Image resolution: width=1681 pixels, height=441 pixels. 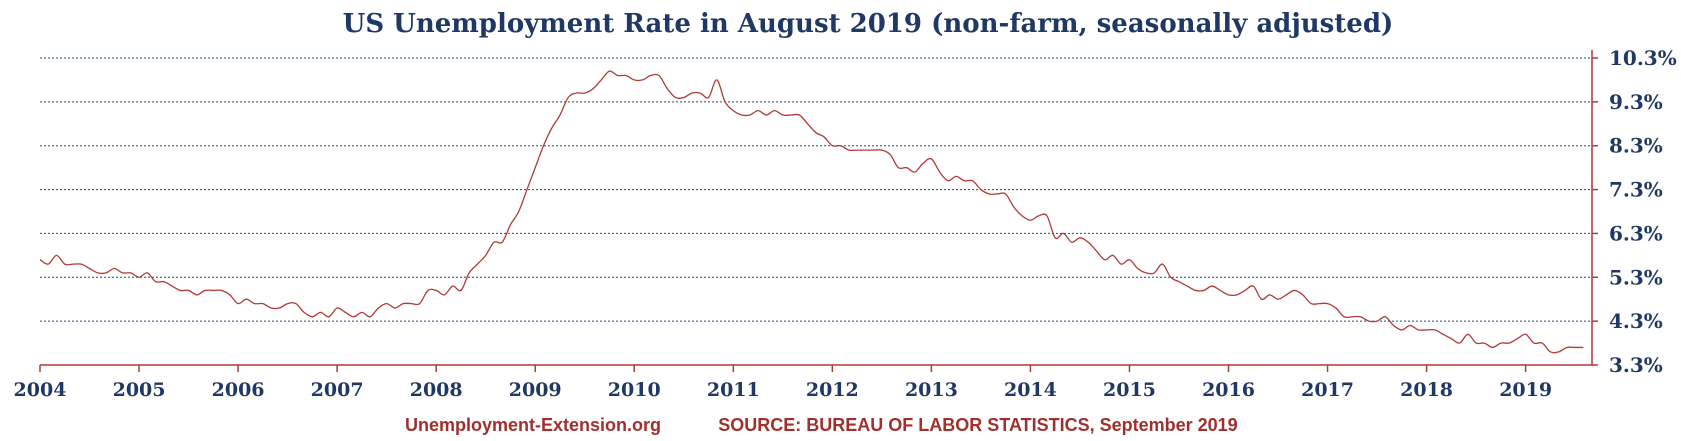 What do you see at coordinates (1636, 233) in the screenshot?
I see `y-tick-label: 6.3%` at bounding box center [1636, 233].